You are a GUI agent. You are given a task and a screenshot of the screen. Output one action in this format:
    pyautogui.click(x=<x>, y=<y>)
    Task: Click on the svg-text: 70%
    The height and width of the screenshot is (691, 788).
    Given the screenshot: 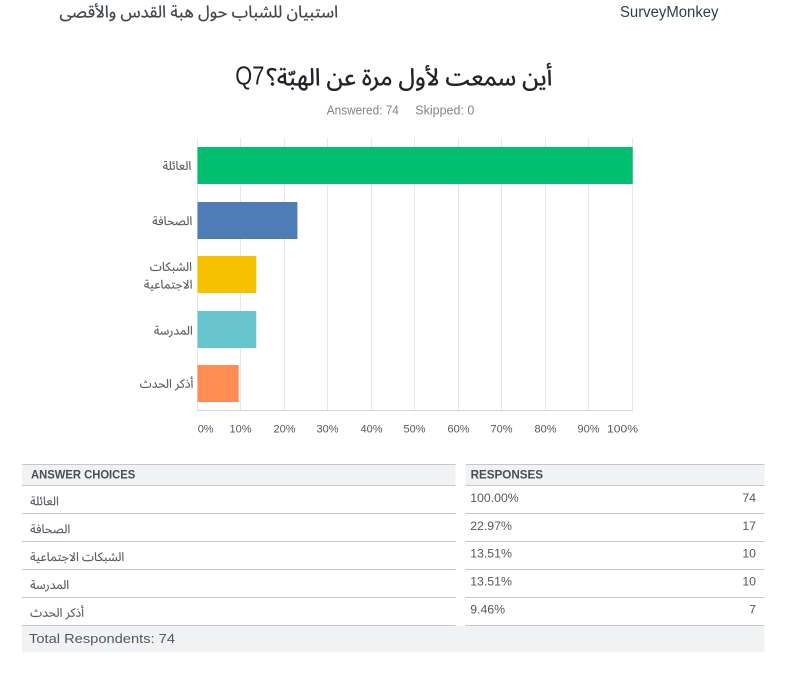 What is the action you would take?
    pyautogui.click(x=501, y=430)
    